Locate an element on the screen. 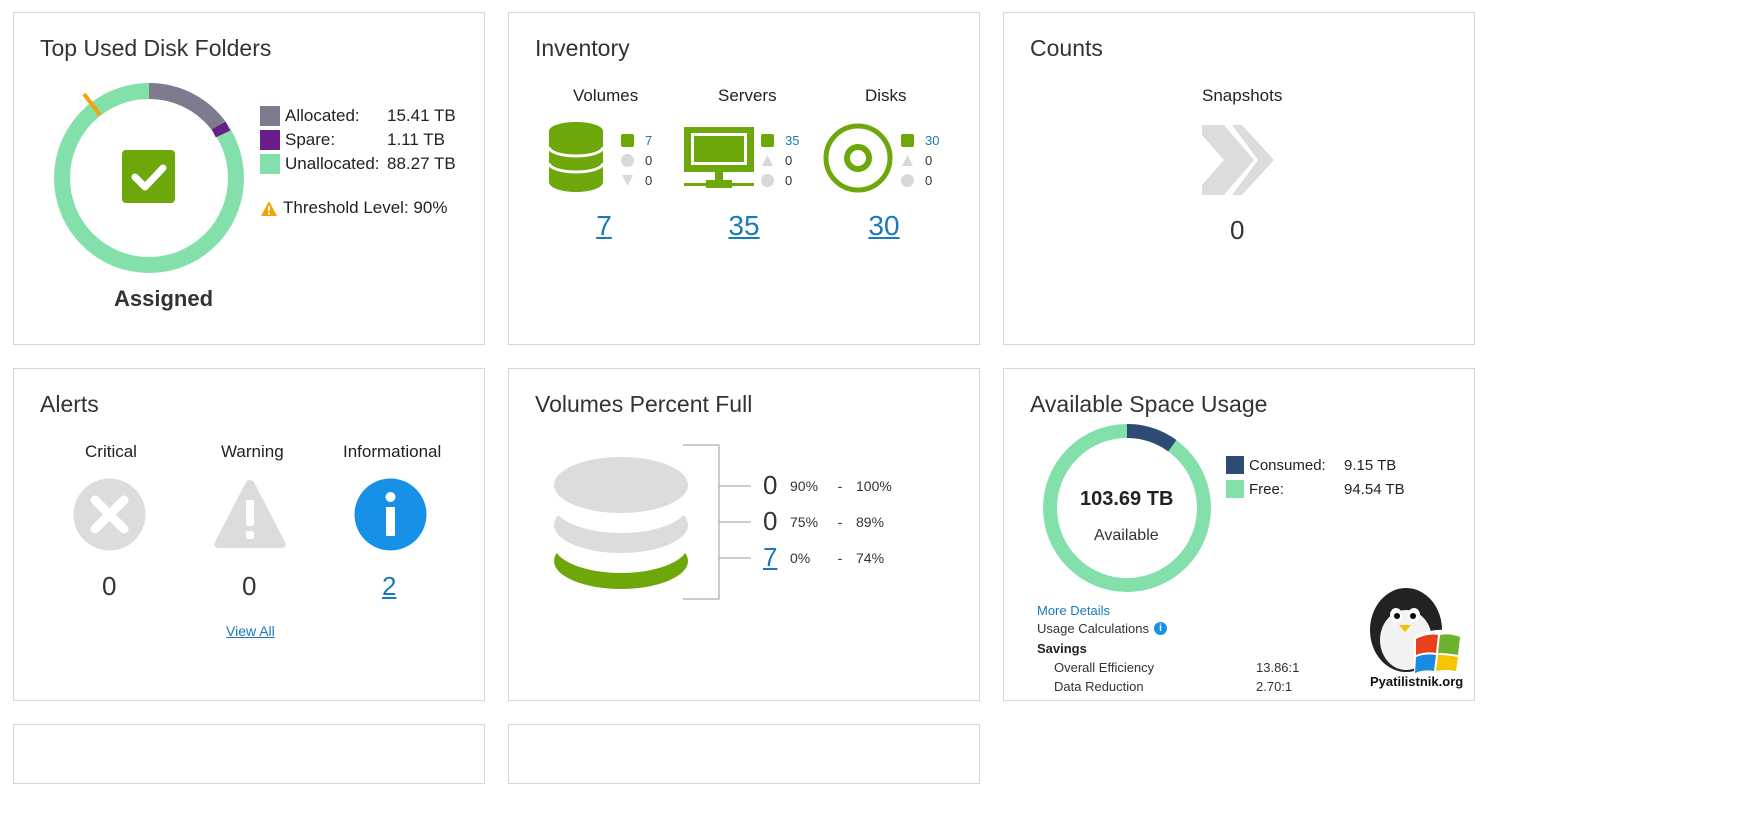 This screenshot has height=837, width=1762. volumes-ok-row: 7 is located at coordinates (636, 140).